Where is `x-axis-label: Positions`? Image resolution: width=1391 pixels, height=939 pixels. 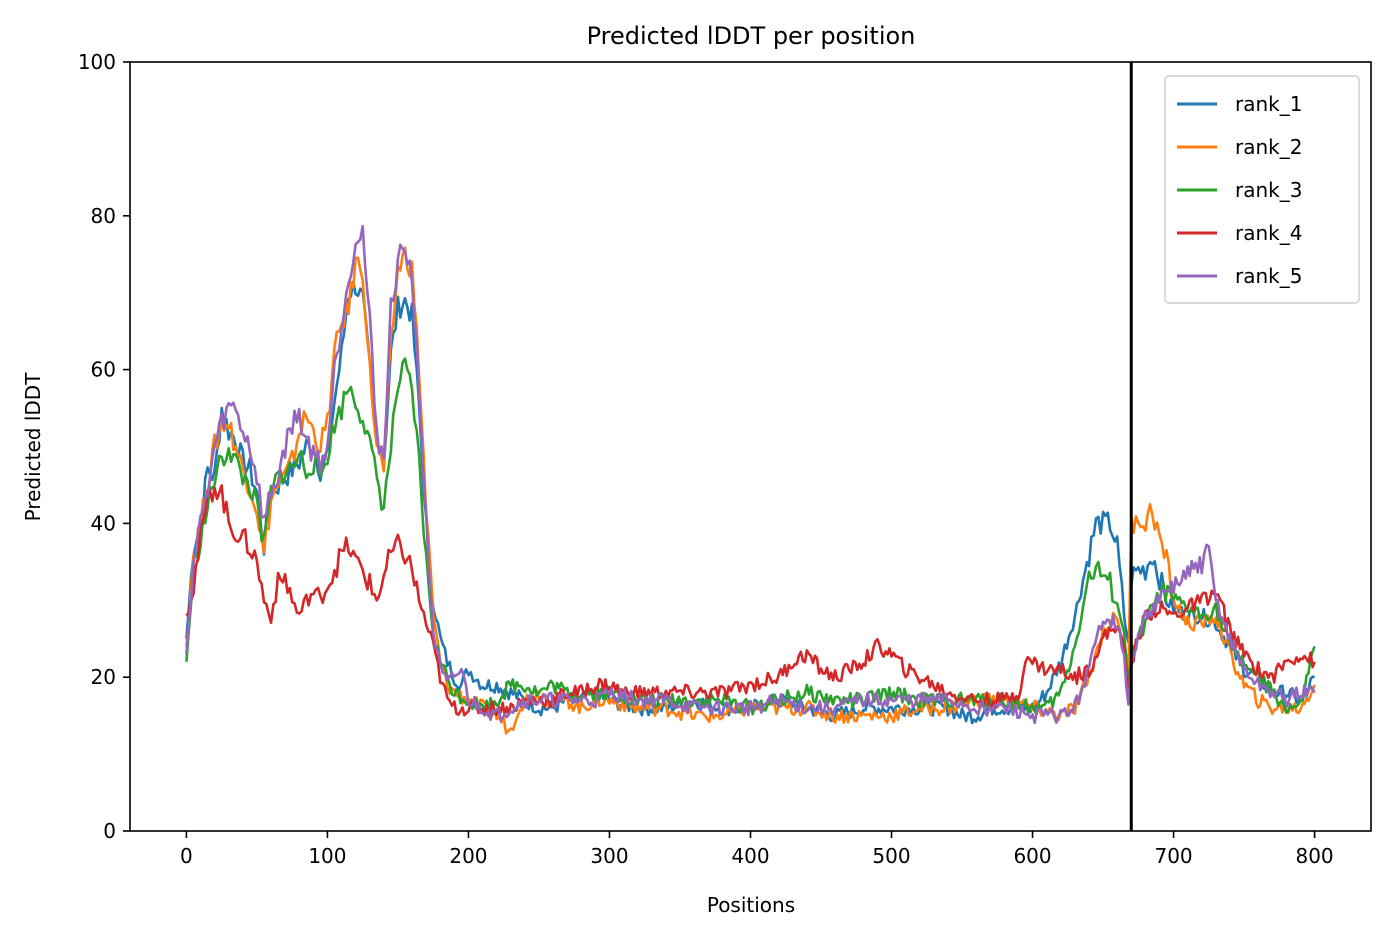 x-axis-label: Positions is located at coordinates (751, 905).